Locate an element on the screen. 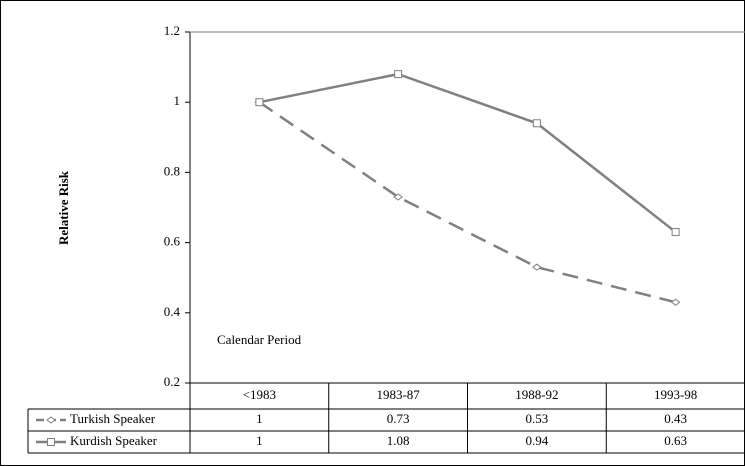 The height and width of the screenshot is (466, 745). x-tick-label: 1983-87 is located at coordinates (398, 394).